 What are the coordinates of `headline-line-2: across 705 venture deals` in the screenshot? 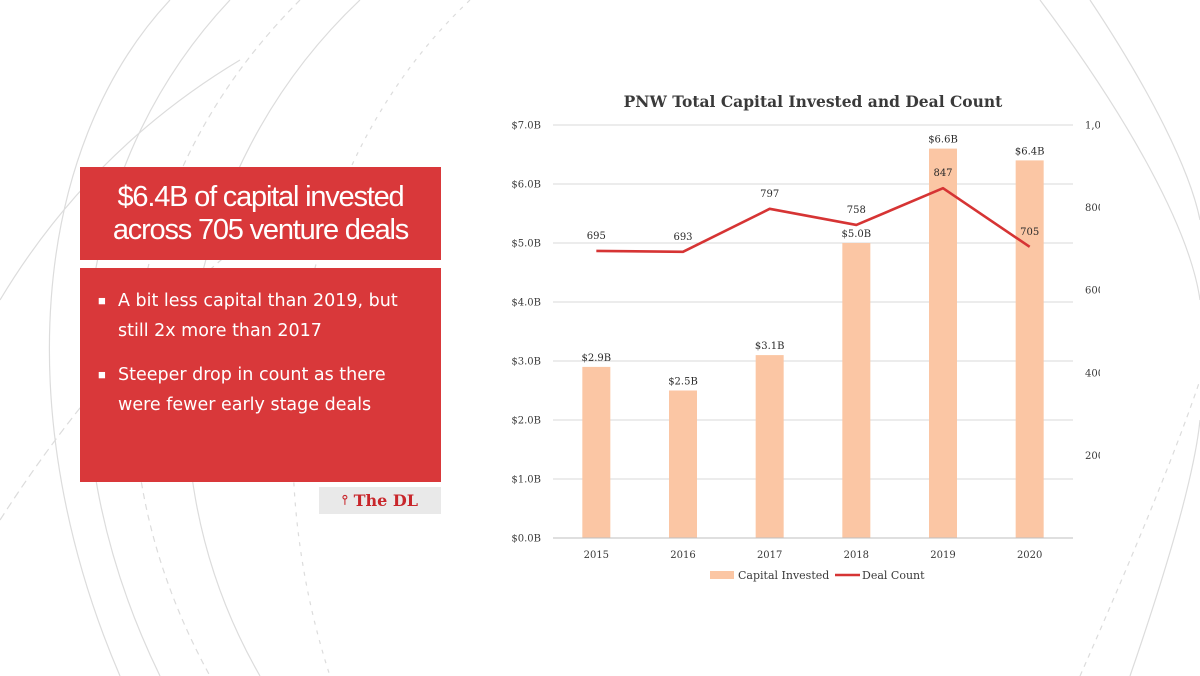 It's located at (260, 229).